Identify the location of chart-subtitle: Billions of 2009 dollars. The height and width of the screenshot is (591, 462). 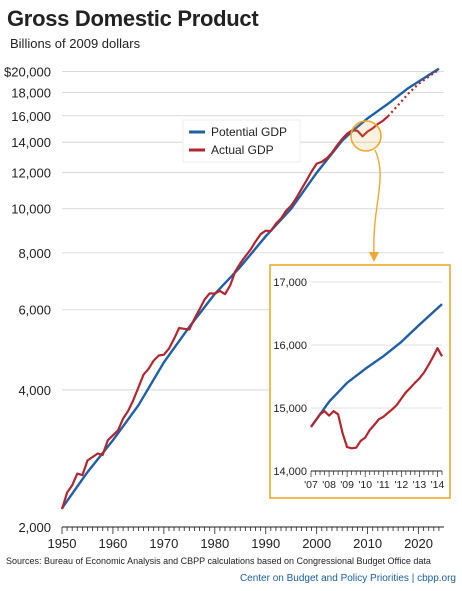
(75, 43).